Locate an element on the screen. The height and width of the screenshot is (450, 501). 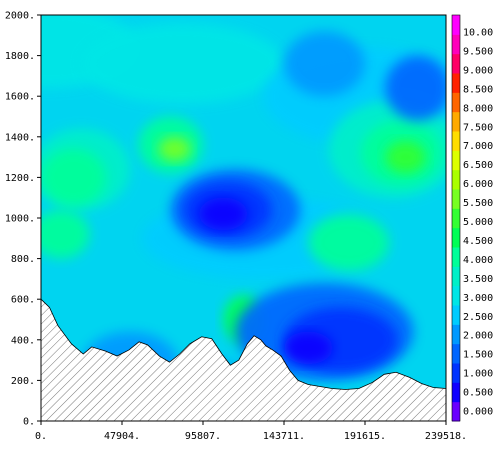
colorbar-label: 5.000 is located at coordinates (478, 222).